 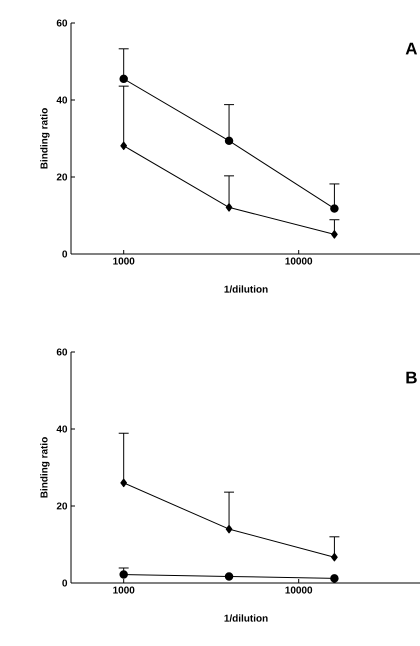 What do you see at coordinates (411, 378) in the screenshot?
I see `annotation: B` at bounding box center [411, 378].